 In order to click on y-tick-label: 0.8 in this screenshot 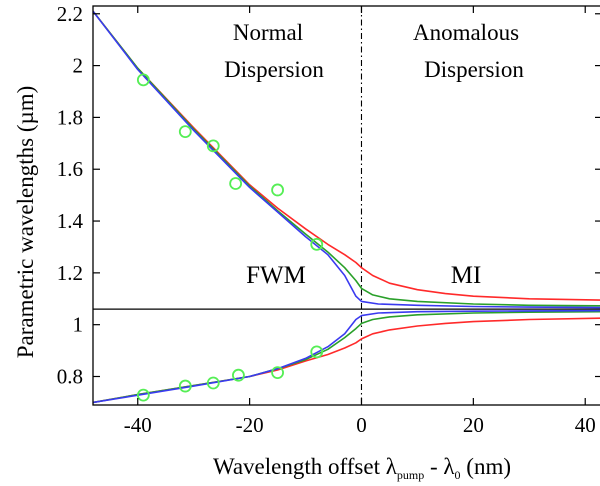, I will do `click(70, 377)`.